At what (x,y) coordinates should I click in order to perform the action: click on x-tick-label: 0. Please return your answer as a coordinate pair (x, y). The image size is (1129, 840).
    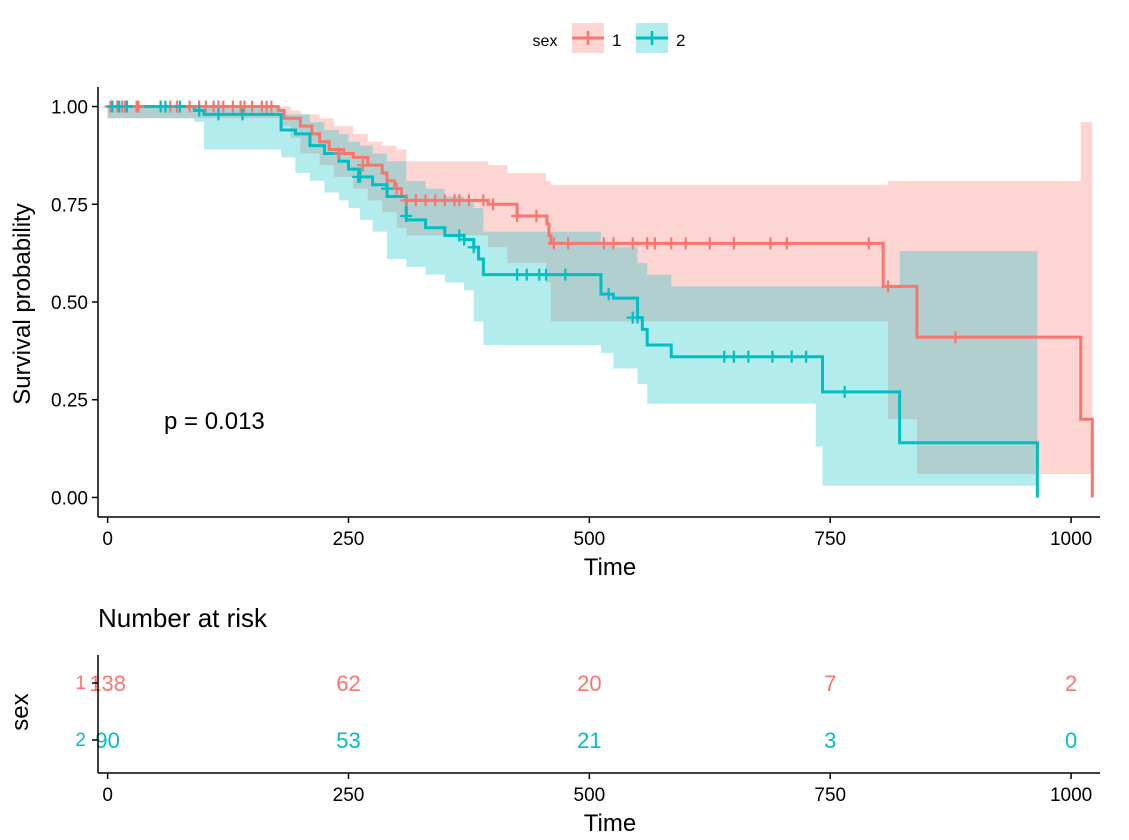
    Looking at the image, I should click on (107, 539).